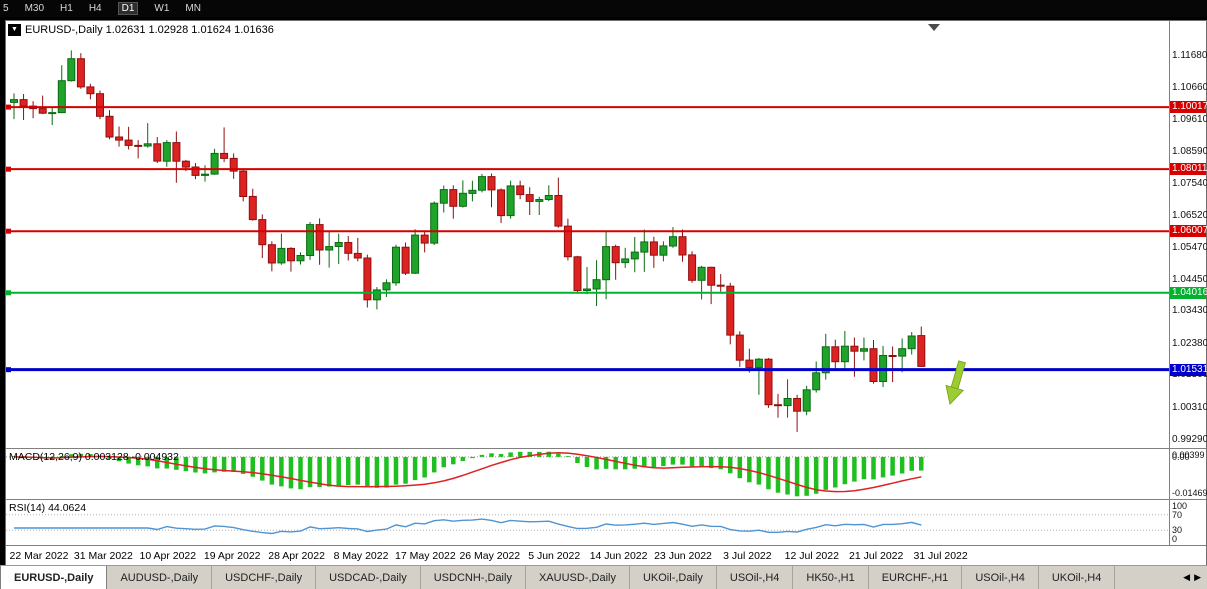 The image size is (1207, 589). I want to click on macd-label: MACD(12,26,9) 0.003128 -0.004932, so click(94, 457).